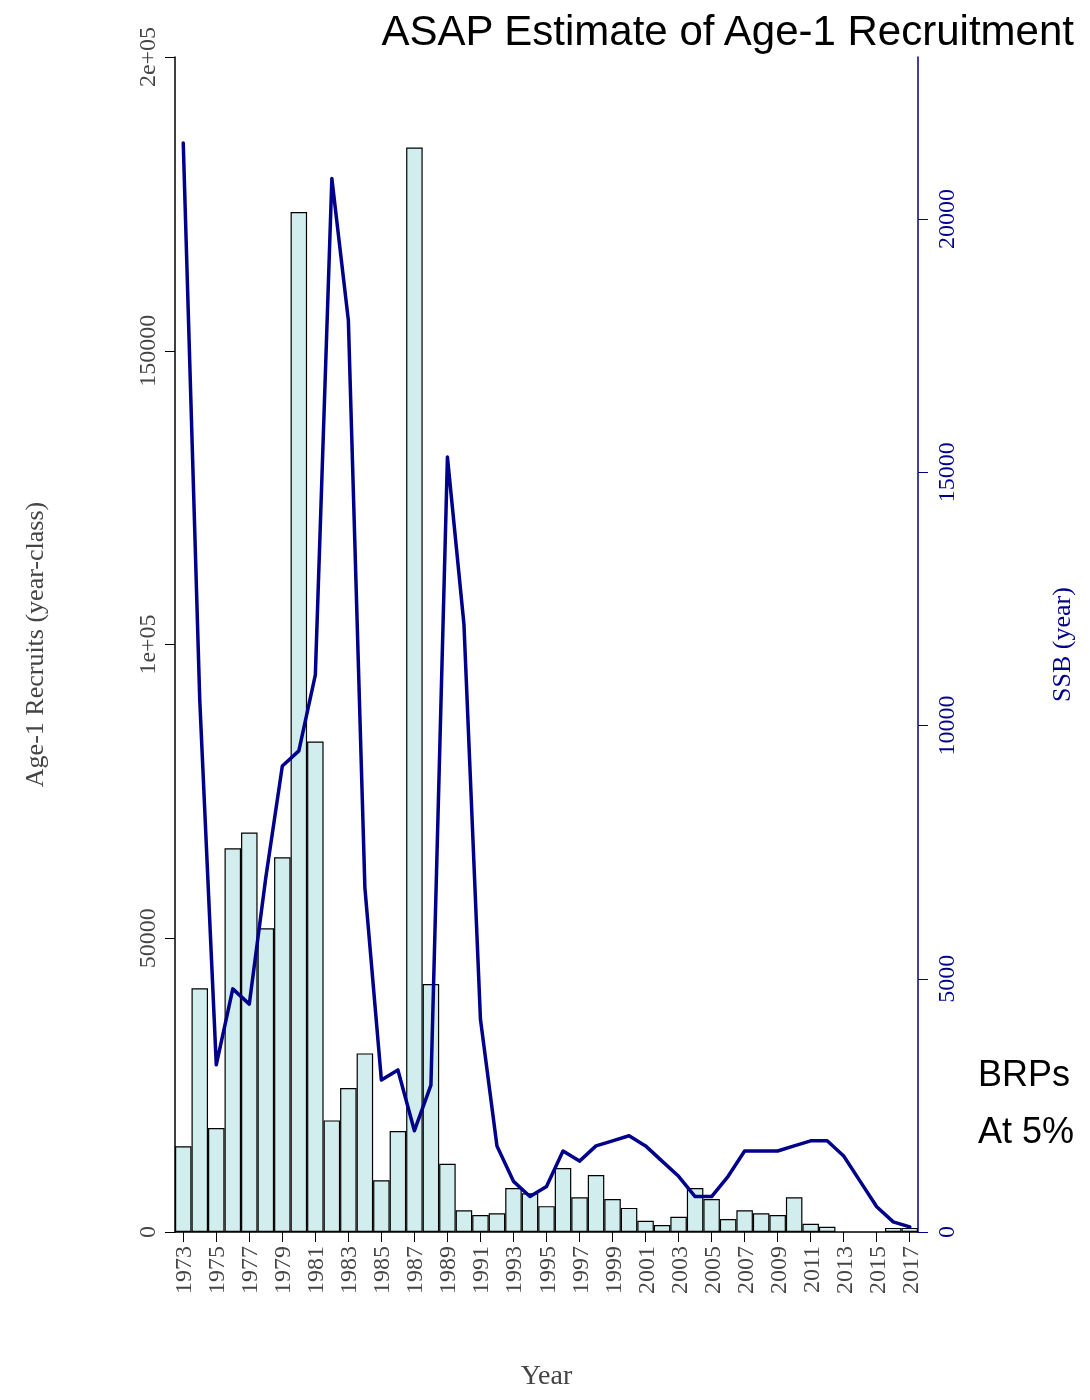 The image size is (1090, 1400). What do you see at coordinates (546, 1270) in the screenshot?
I see `x-tick-label: 1995` at bounding box center [546, 1270].